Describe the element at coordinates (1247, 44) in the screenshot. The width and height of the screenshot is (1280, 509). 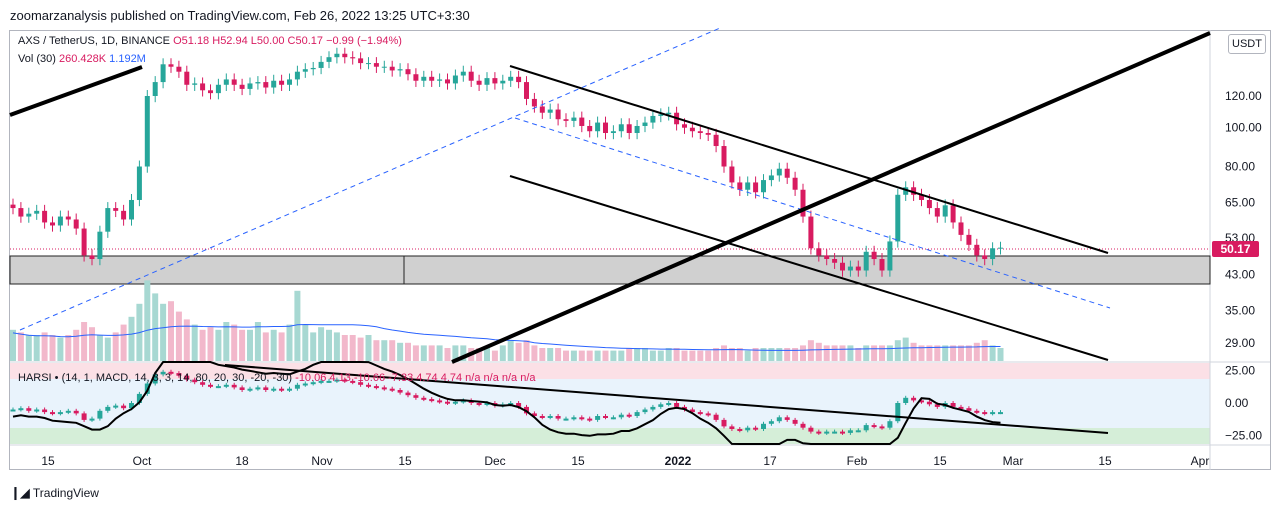
I see `currency-button: USDT` at that location.